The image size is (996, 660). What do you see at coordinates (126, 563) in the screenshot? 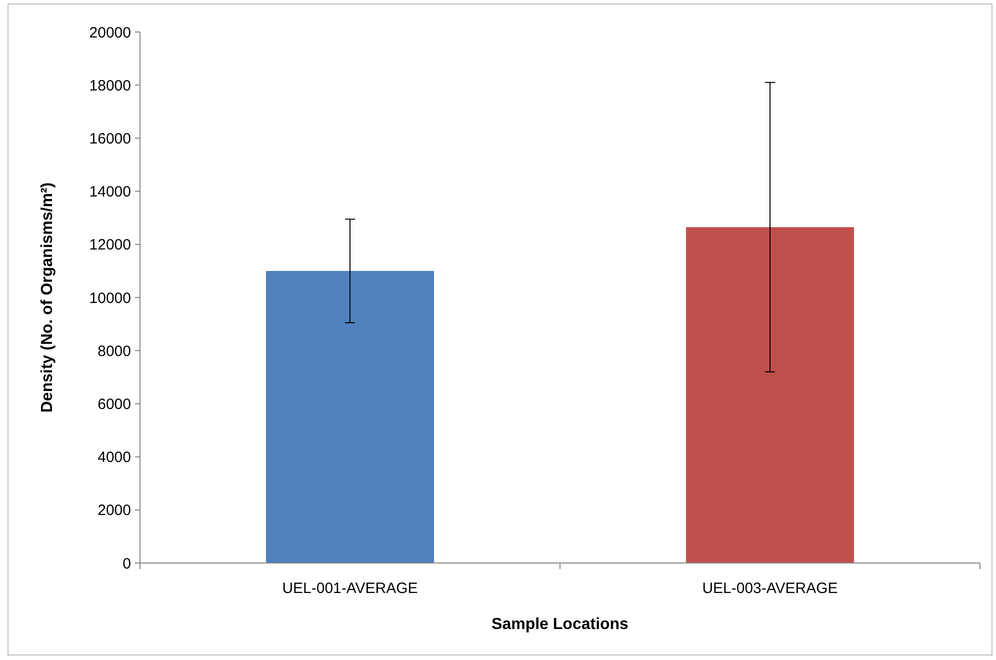
I see `y-tick-label: 0` at bounding box center [126, 563].